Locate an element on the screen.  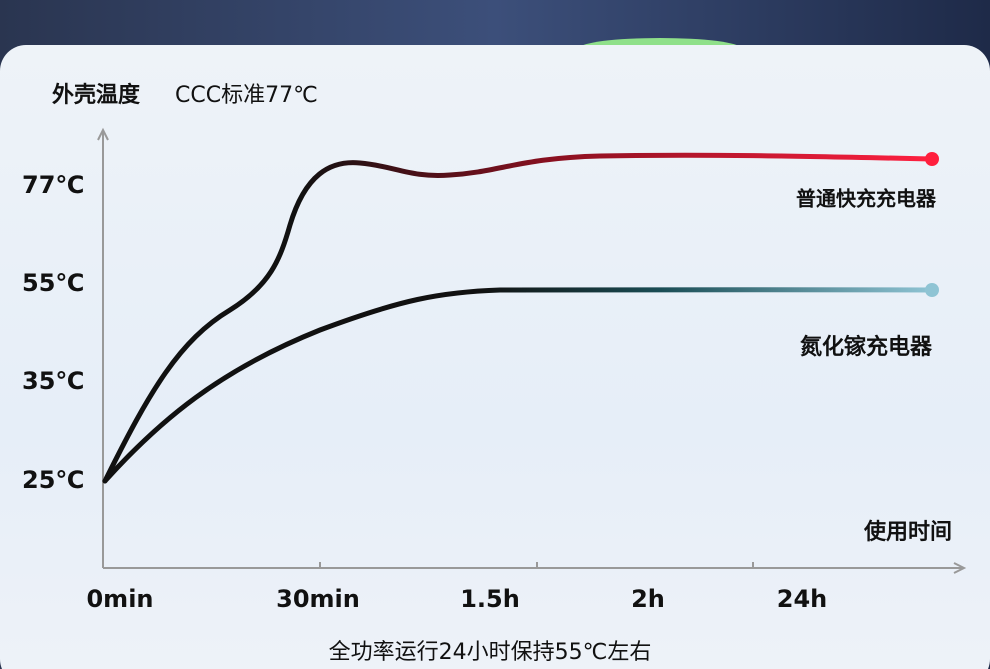
x-labels: 0min 30min 1.5h 2h 24h is located at coordinates (456, 599).